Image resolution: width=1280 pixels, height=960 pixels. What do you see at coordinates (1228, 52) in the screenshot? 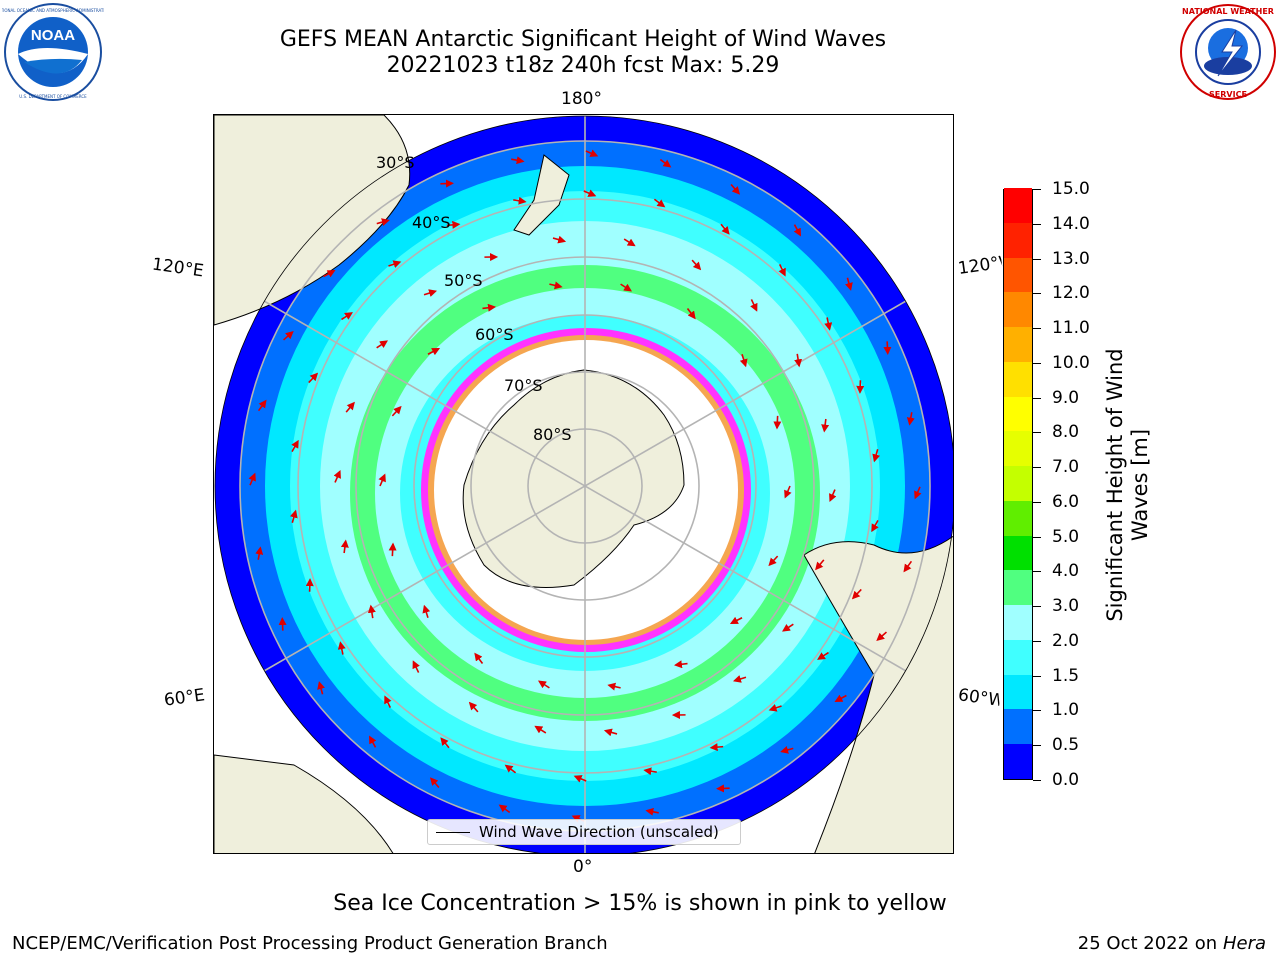
I see `nws-logo: NATIONAL WEATHER SERVICE` at bounding box center [1228, 52].